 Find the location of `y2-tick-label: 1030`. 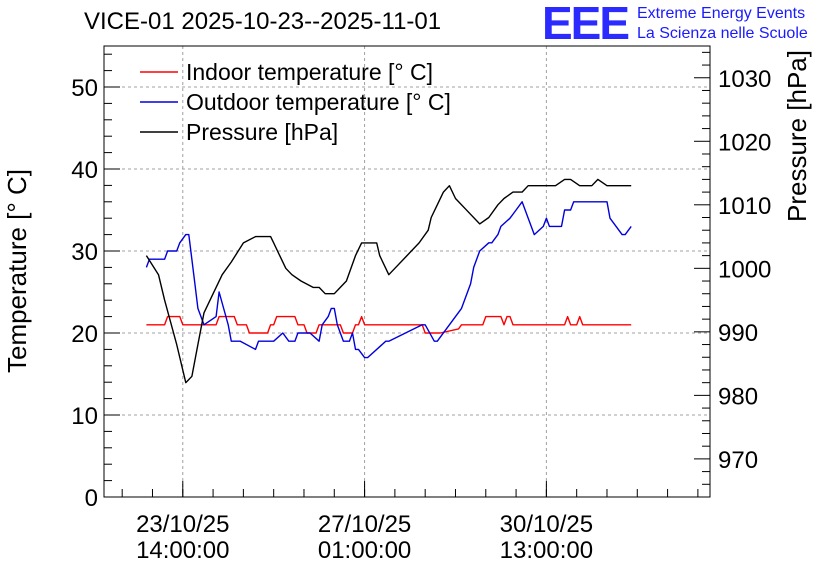

y2-tick-label: 1030 is located at coordinates (744, 79).